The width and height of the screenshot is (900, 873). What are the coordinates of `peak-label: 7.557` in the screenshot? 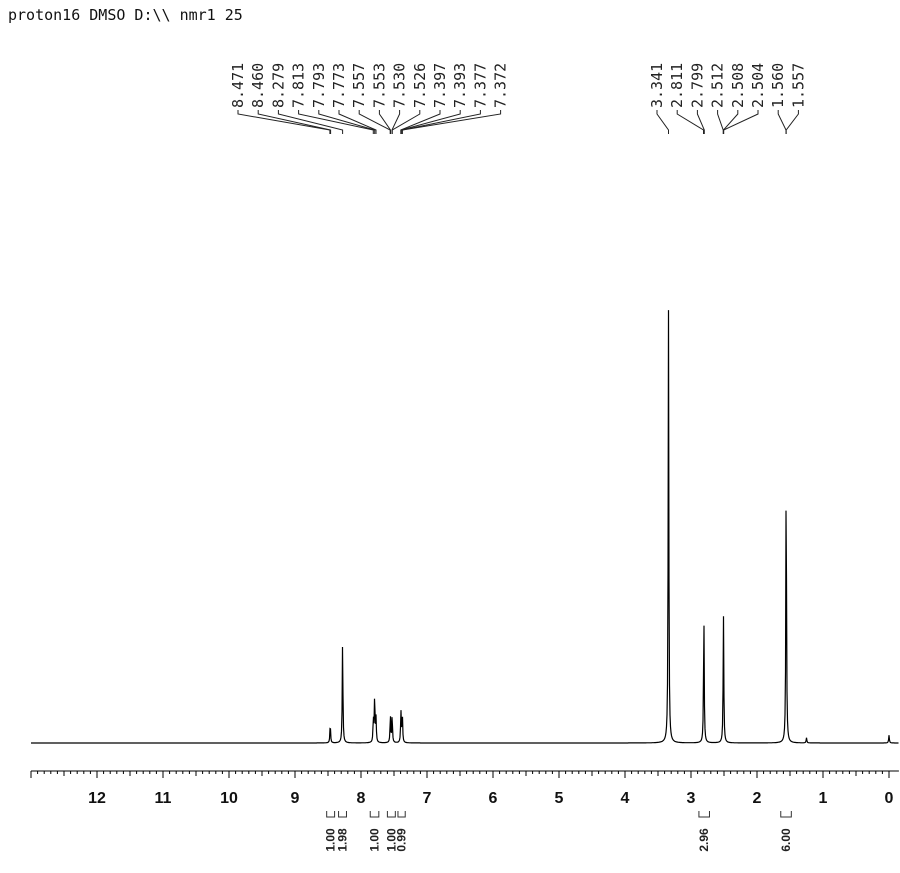 It's located at (359, 85).